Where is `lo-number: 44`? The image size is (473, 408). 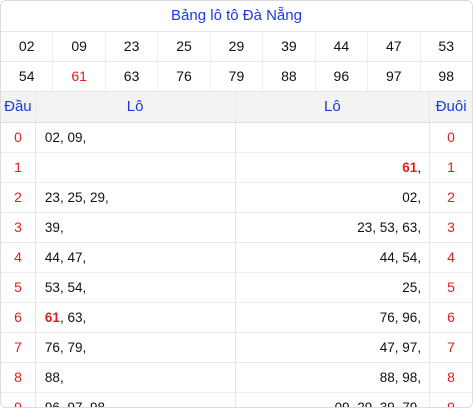 lo-number: 44 is located at coordinates (387, 257).